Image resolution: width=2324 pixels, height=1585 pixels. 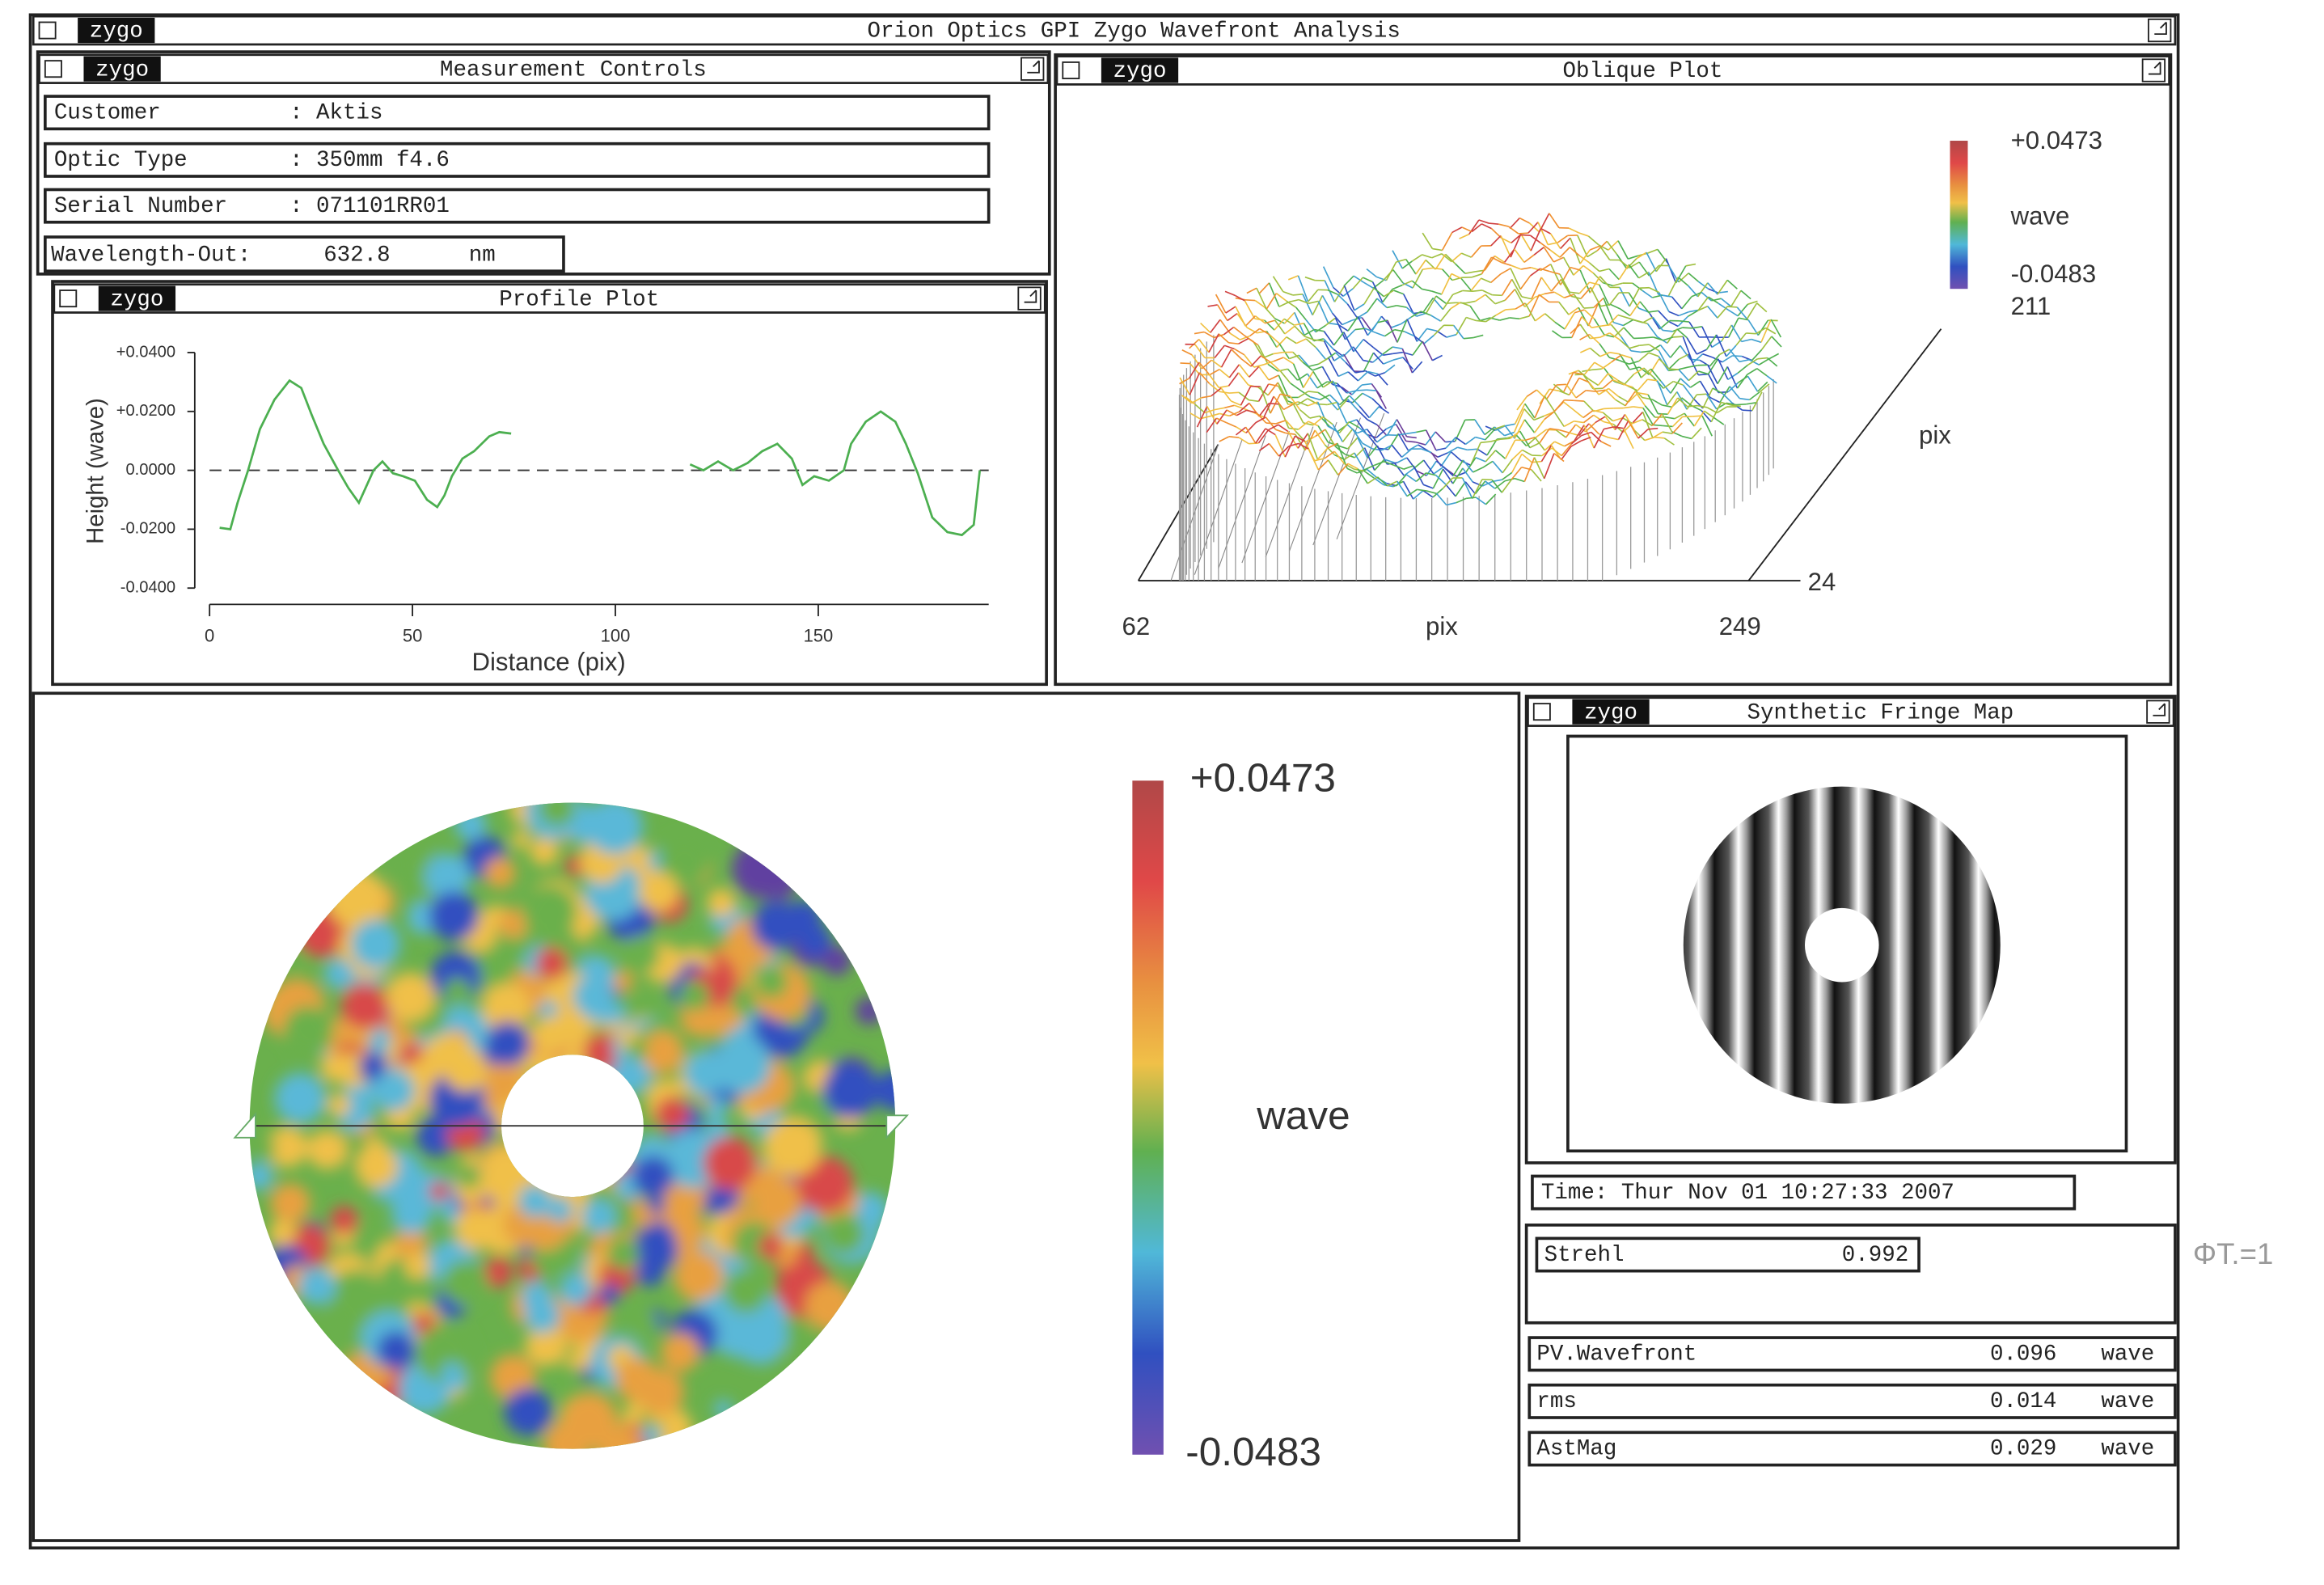 I want to click on scale-unit: wave, so click(x=1303, y=1115).